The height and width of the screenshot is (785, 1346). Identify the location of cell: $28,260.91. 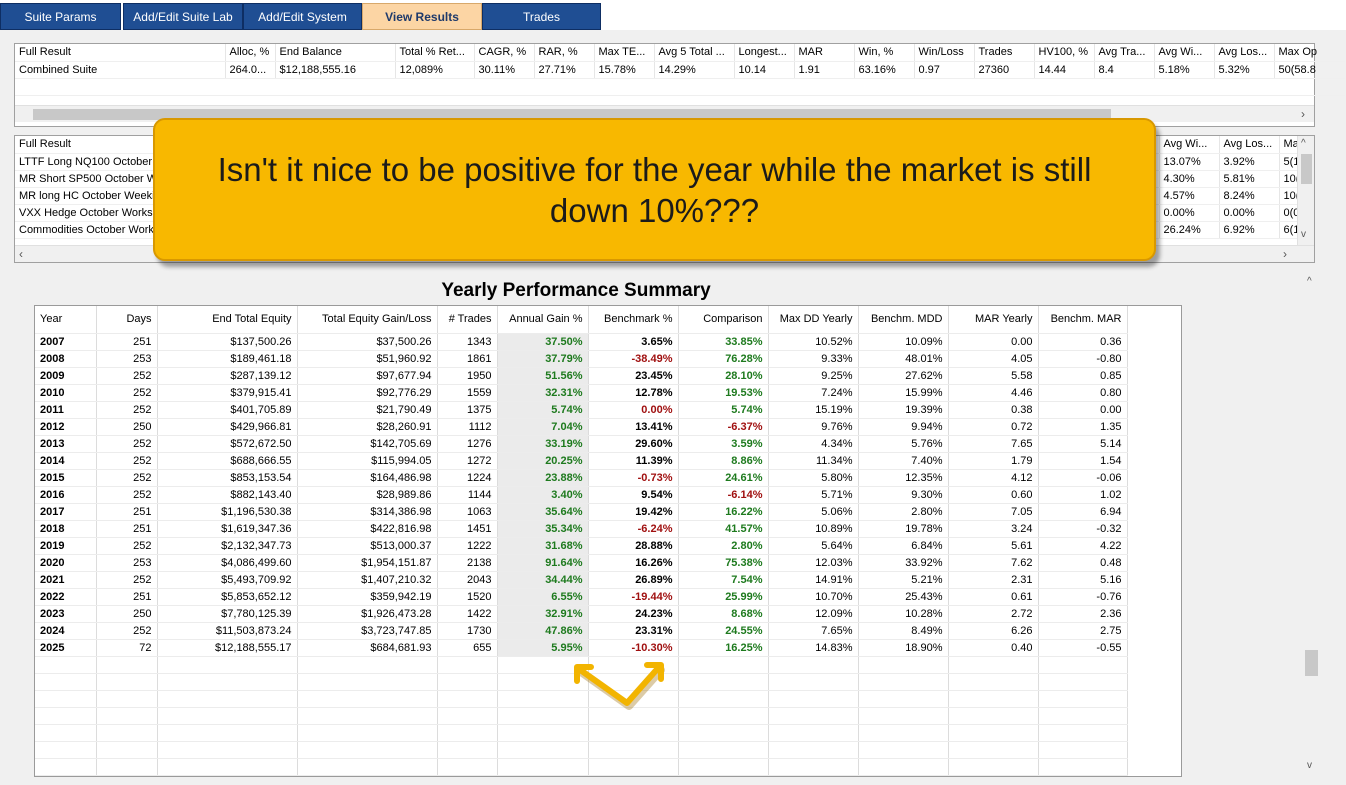
(367, 427).